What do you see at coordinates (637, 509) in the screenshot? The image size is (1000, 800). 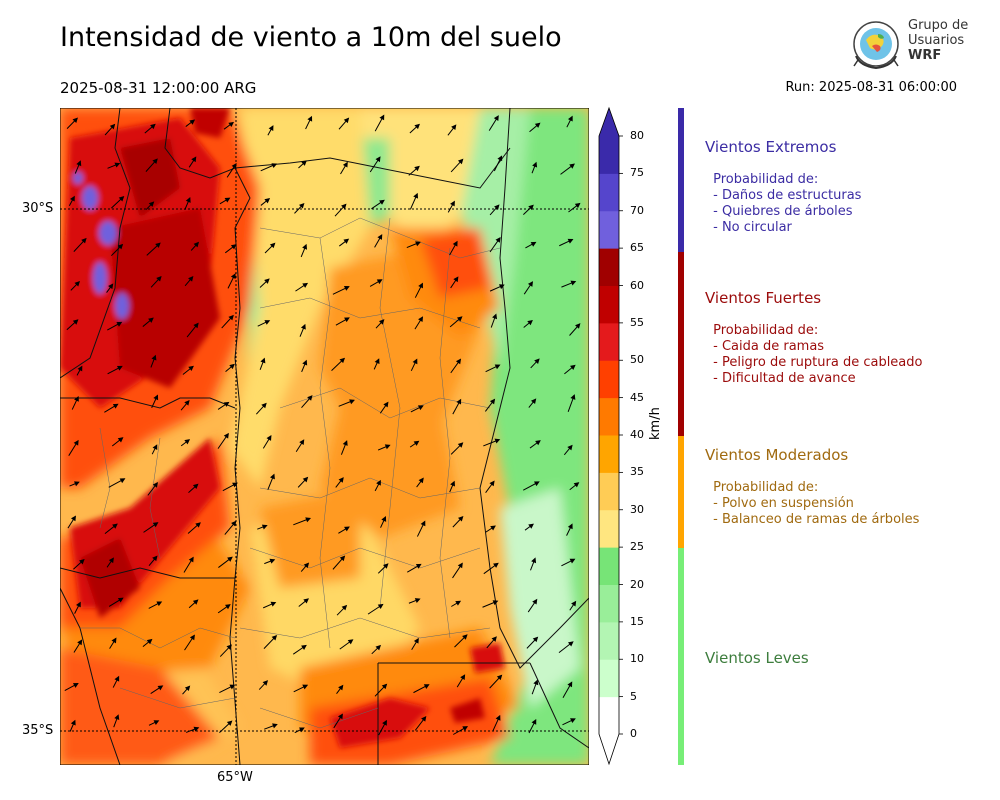 I see `colorbar-tick-label: 30` at bounding box center [637, 509].